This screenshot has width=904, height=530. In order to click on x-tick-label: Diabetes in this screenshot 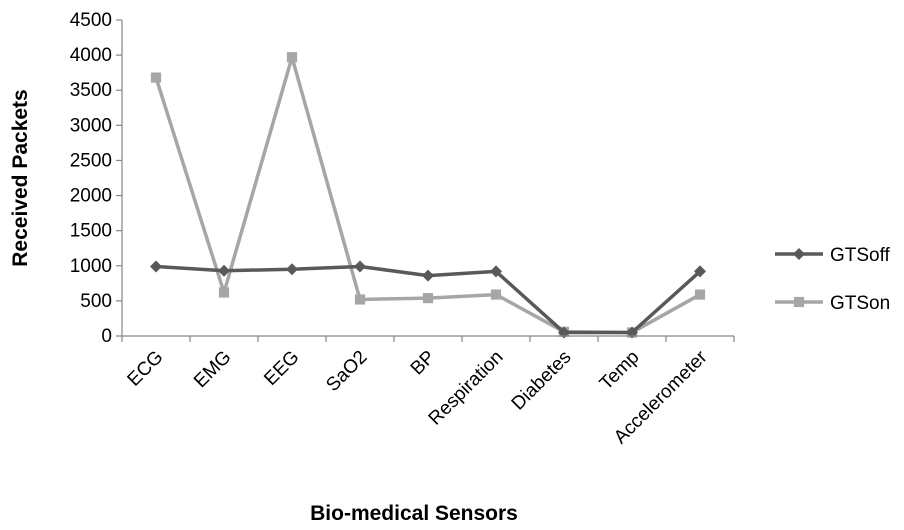, I will do `click(542, 381)`.